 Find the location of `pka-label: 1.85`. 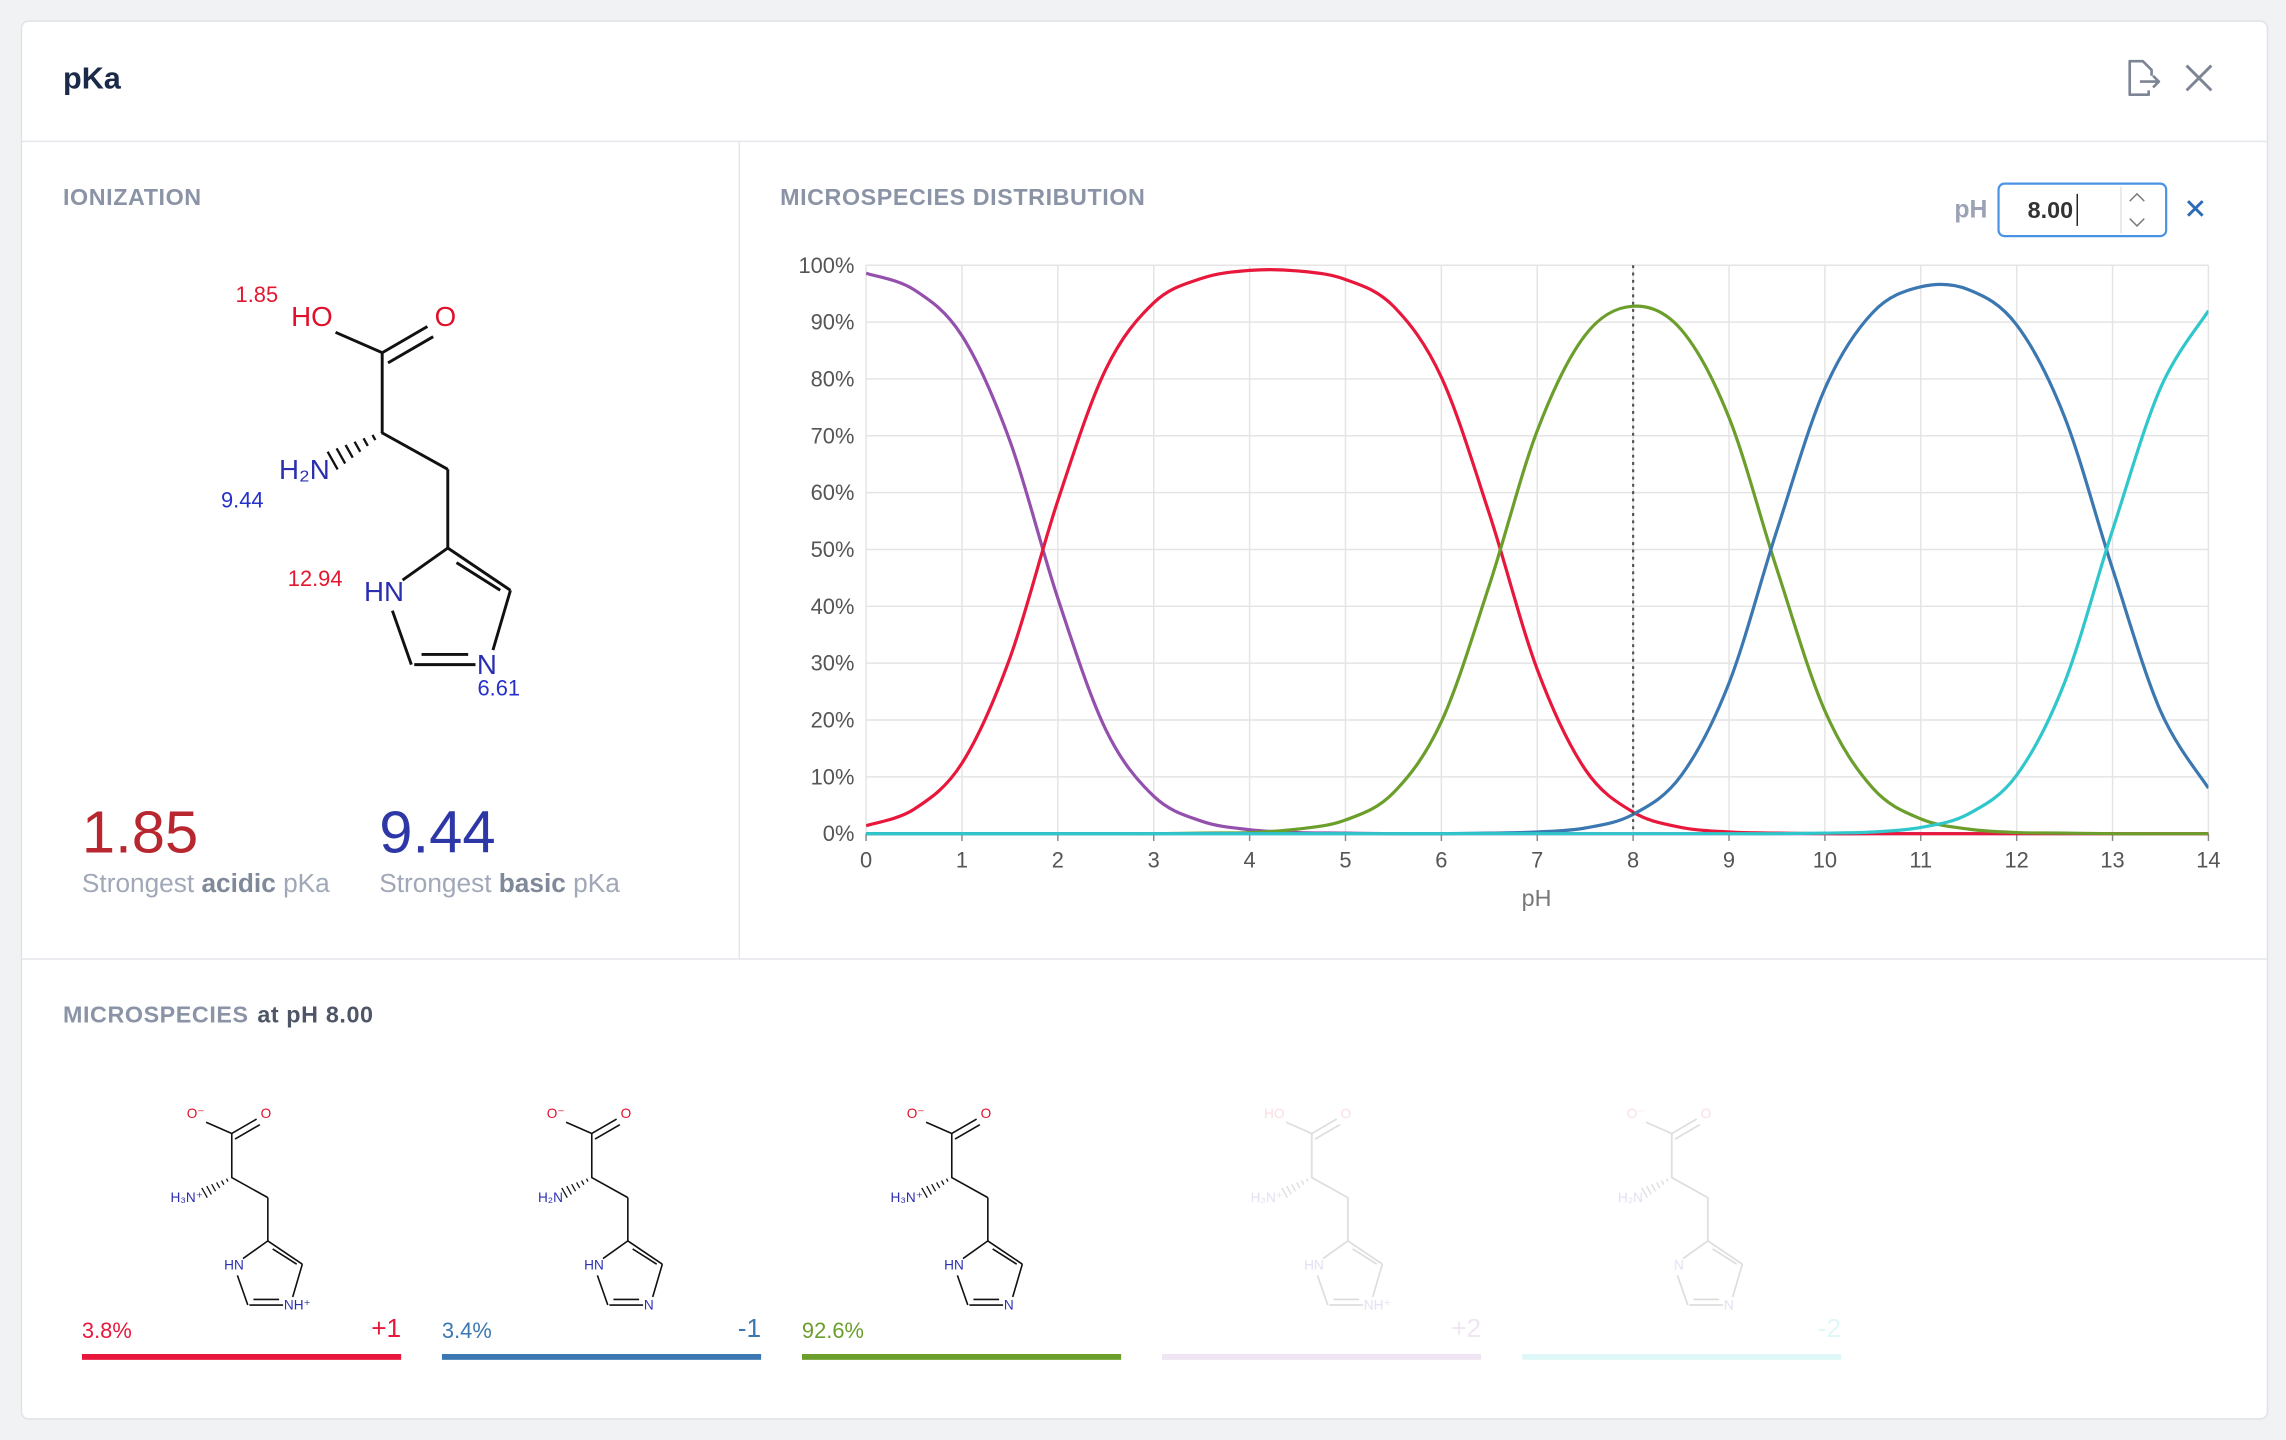

pka-label: 1.85 is located at coordinates (257, 294).